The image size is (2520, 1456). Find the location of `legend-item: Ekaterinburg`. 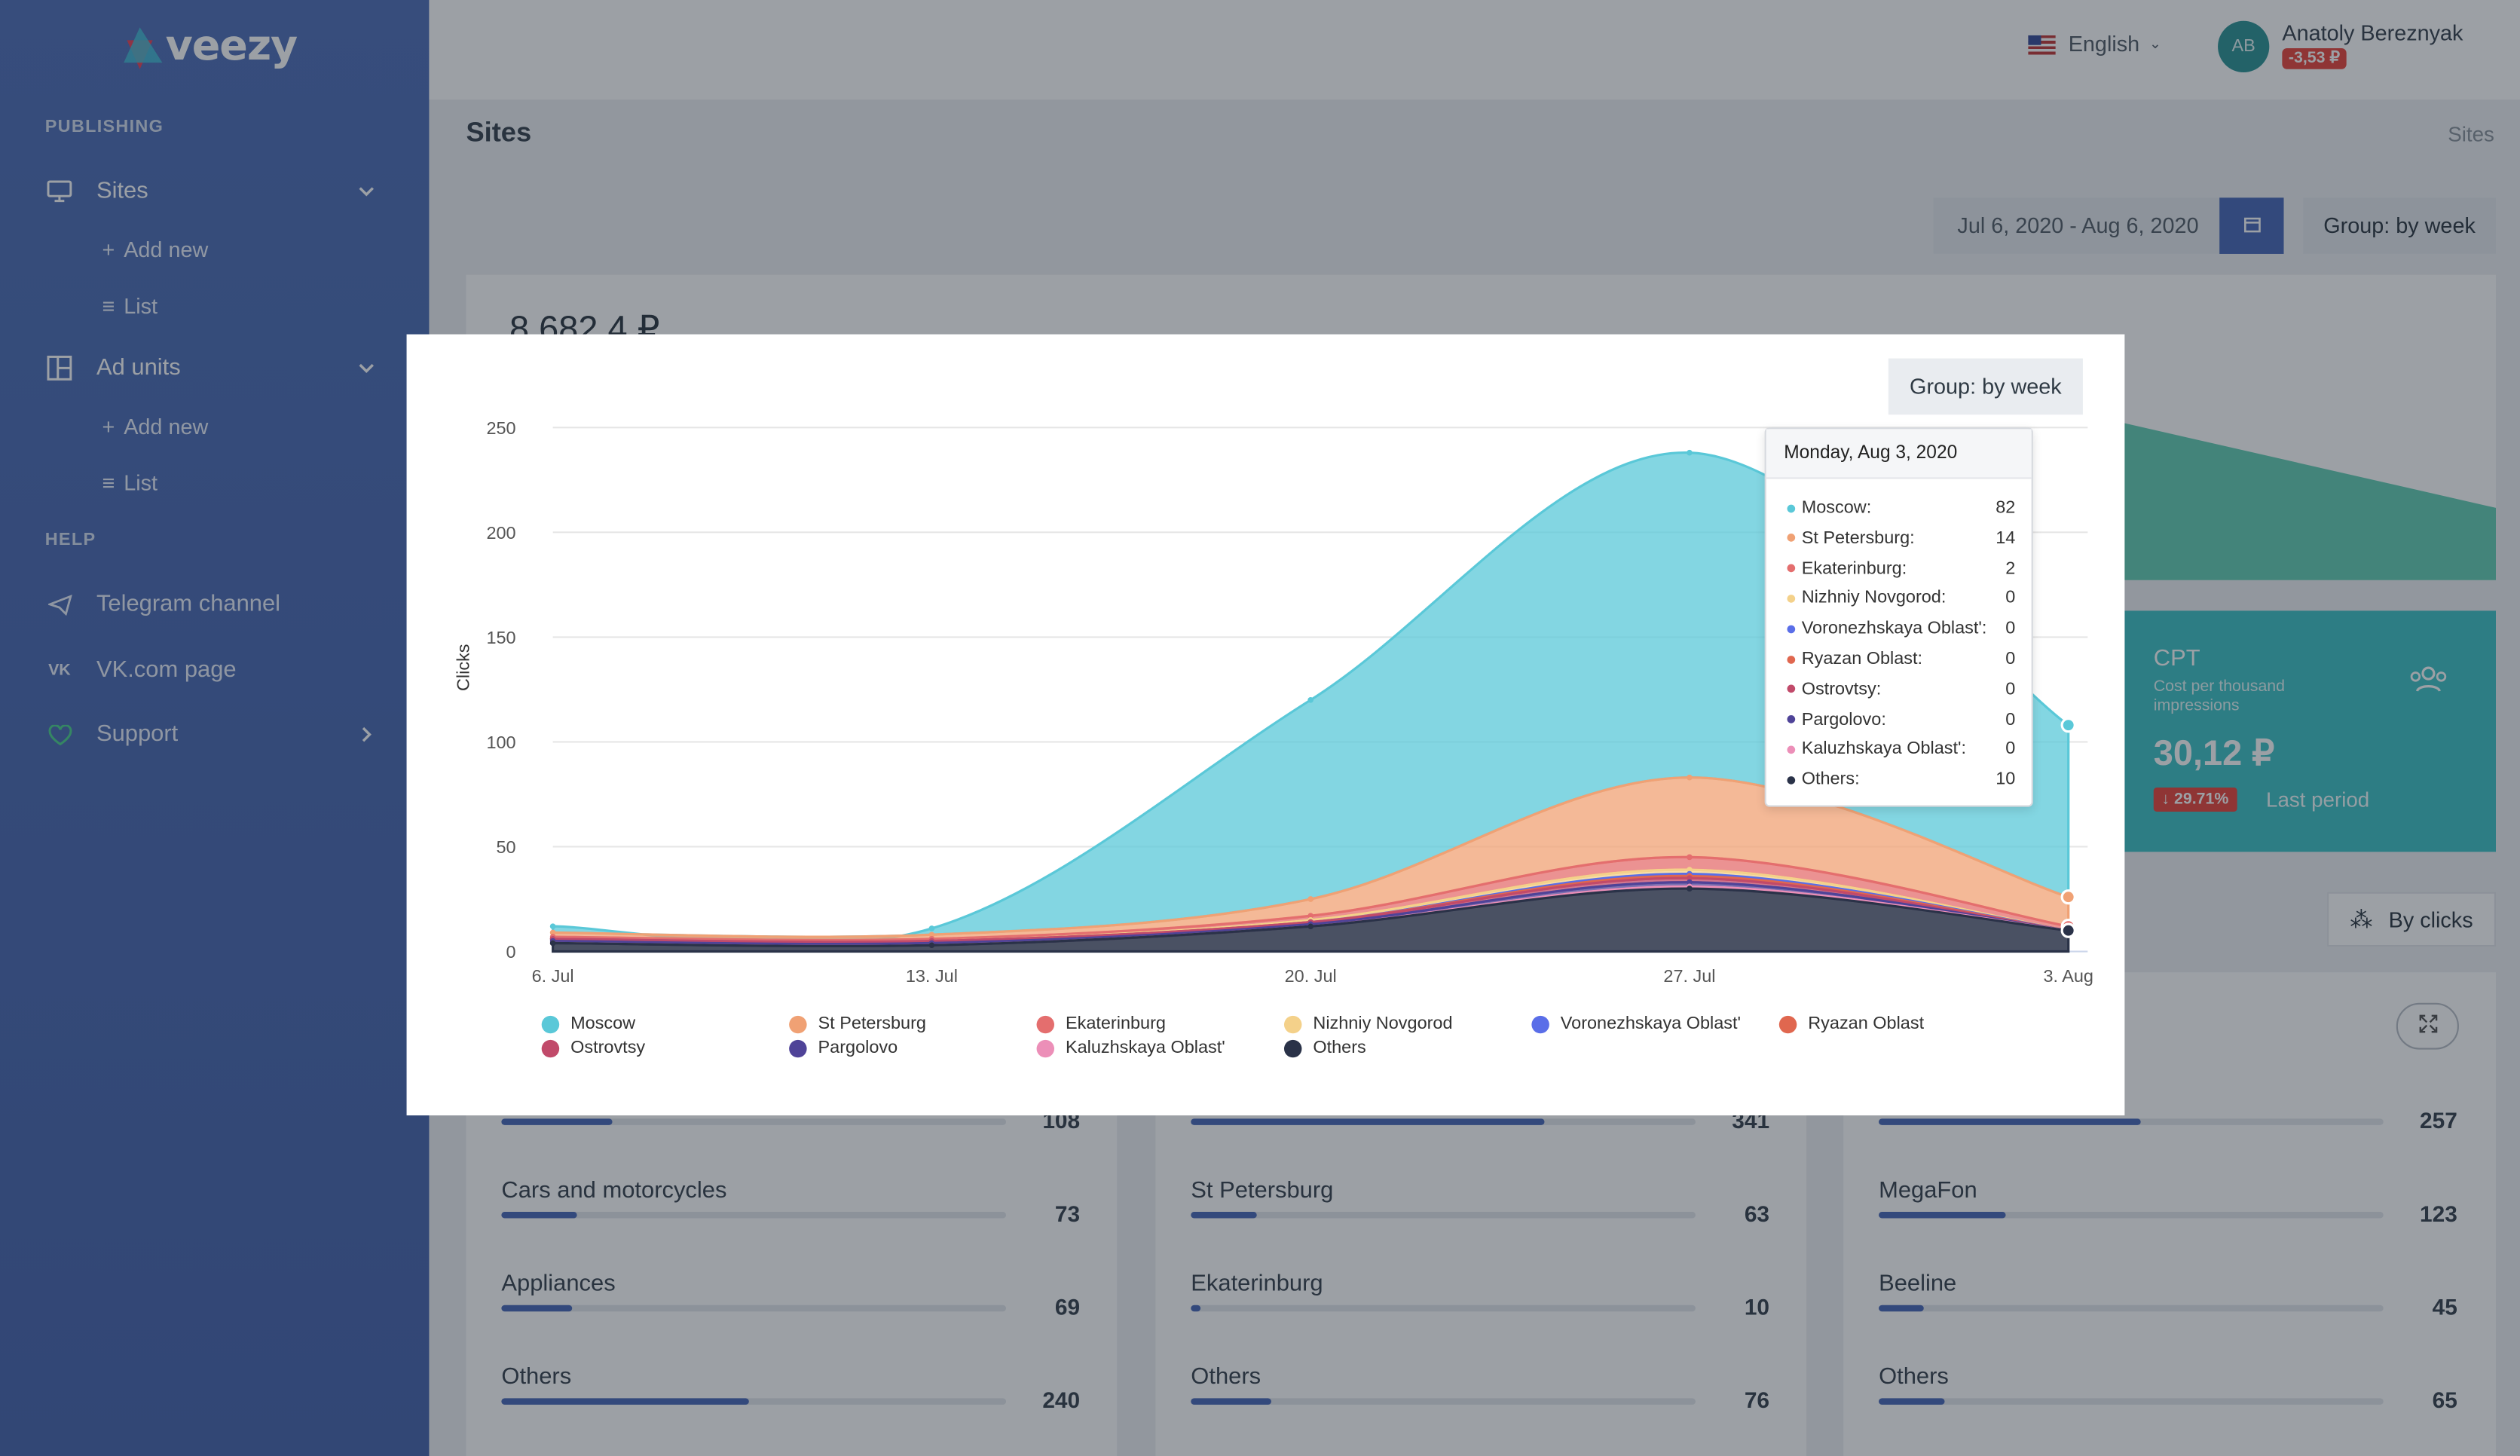

legend-item: Ekaterinburg is located at coordinates (1101, 1024).